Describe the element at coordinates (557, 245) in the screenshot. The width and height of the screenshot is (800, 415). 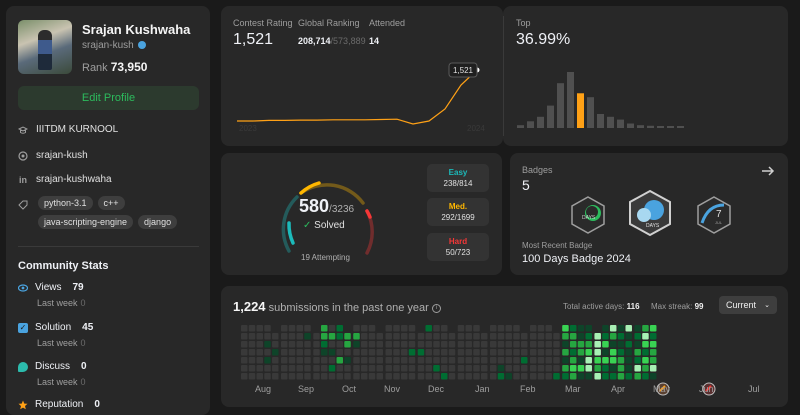
I see `recent-badge-label: Most Recent Badge` at that location.